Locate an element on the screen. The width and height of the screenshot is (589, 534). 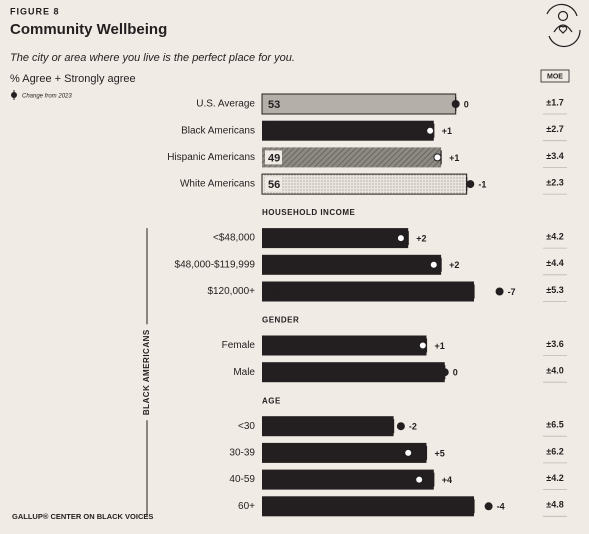
row-label: <$48,000 is located at coordinates (234, 238).